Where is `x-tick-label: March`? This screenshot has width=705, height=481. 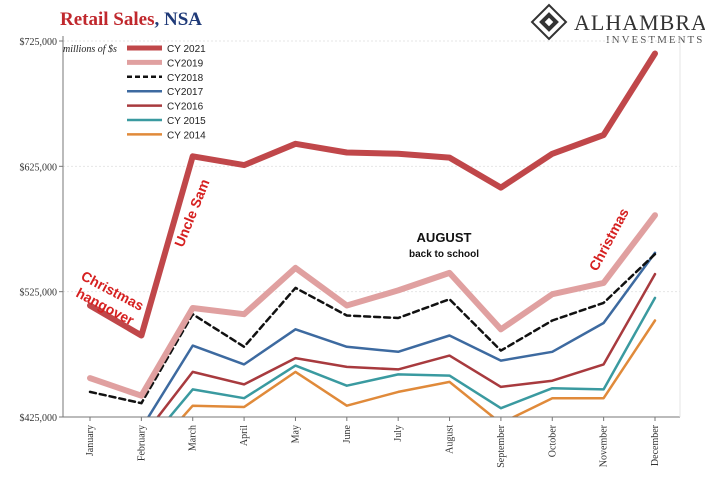
x-tick-label: March is located at coordinates (193, 438).